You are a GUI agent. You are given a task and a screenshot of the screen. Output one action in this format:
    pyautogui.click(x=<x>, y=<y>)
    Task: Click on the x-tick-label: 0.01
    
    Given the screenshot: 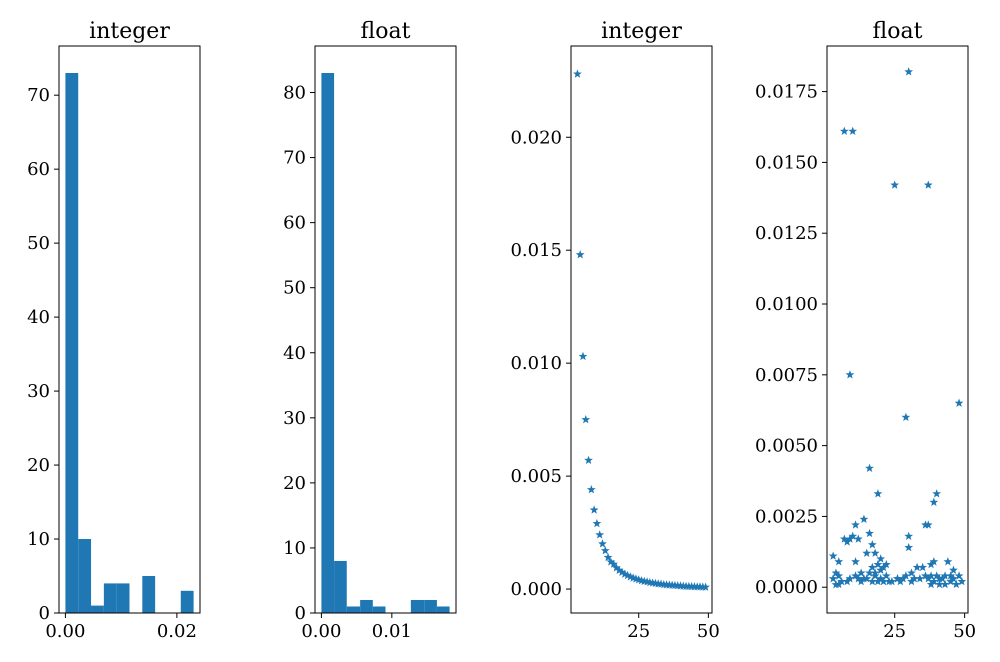 What is the action you would take?
    pyautogui.click(x=392, y=631)
    